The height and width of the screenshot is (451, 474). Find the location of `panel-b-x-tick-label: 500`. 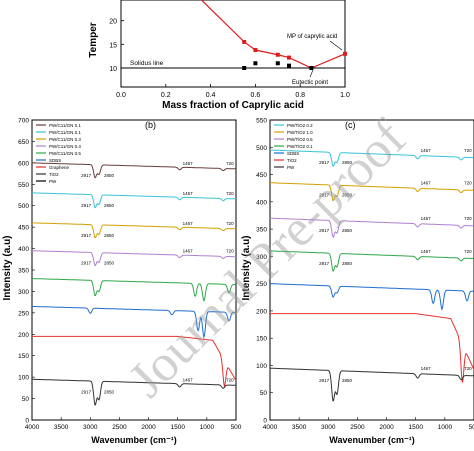

panel-b-x-tick-label: 500 is located at coordinates (236, 427).